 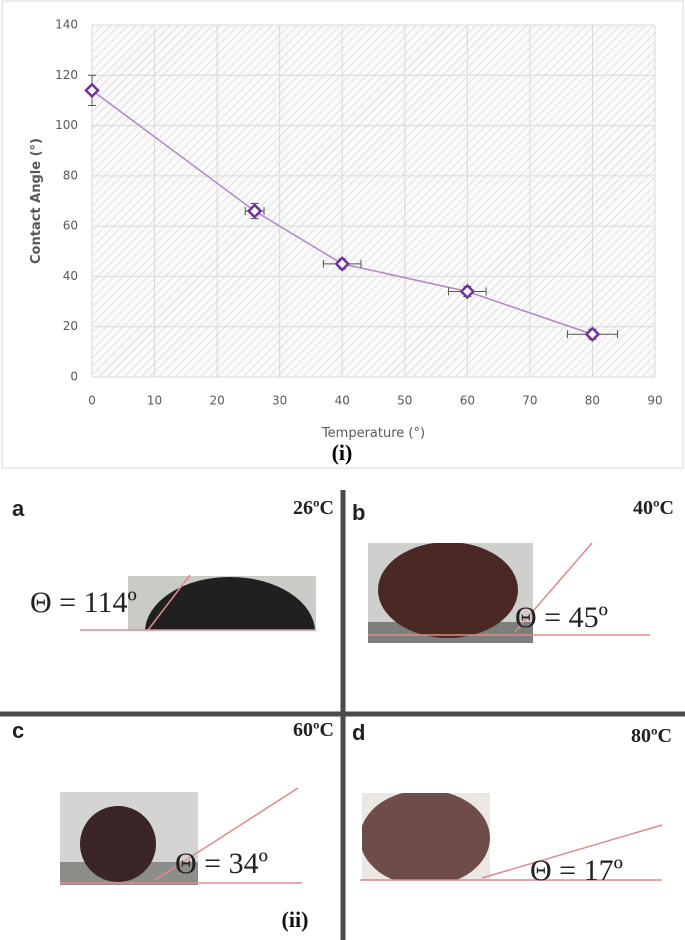 I want to click on panel: b 40ºC Θ = 45º, so click(x=513, y=570).